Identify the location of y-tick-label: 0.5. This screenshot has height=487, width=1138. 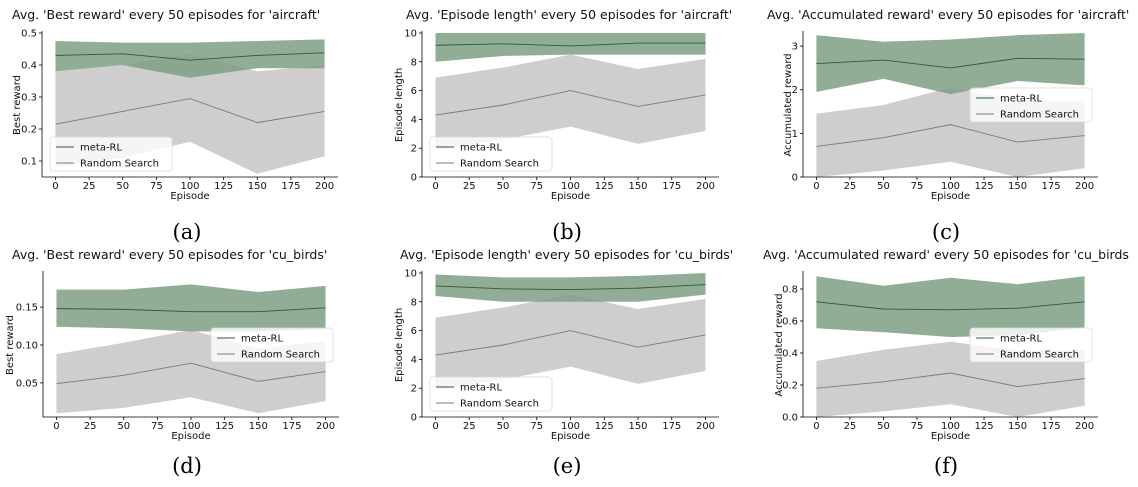
(29, 34).